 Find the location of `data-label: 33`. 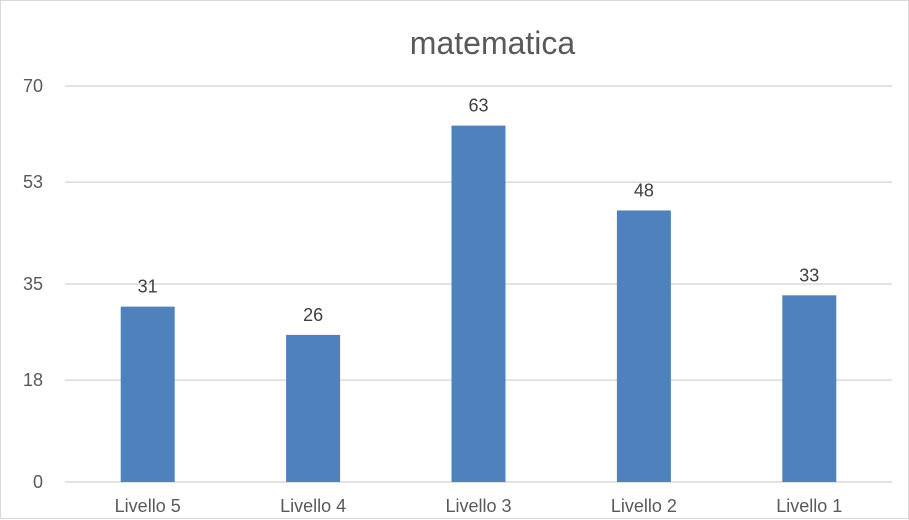

data-label: 33 is located at coordinates (809, 275).